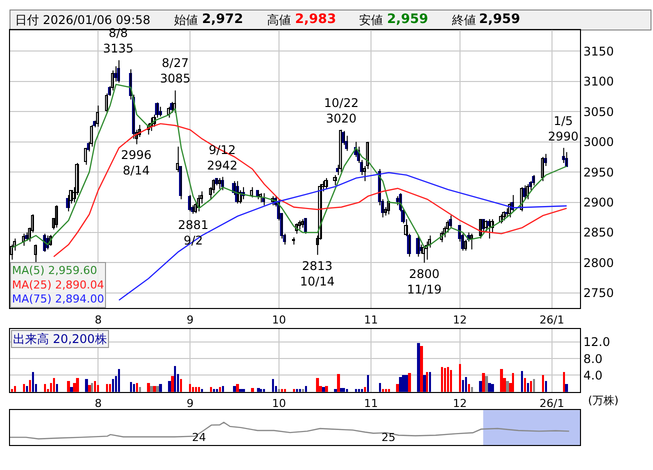 This screenshot has width=653, height=470. Describe the element at coordinates (186, 20) in the screenshot. I see `text: 始値` at that location.